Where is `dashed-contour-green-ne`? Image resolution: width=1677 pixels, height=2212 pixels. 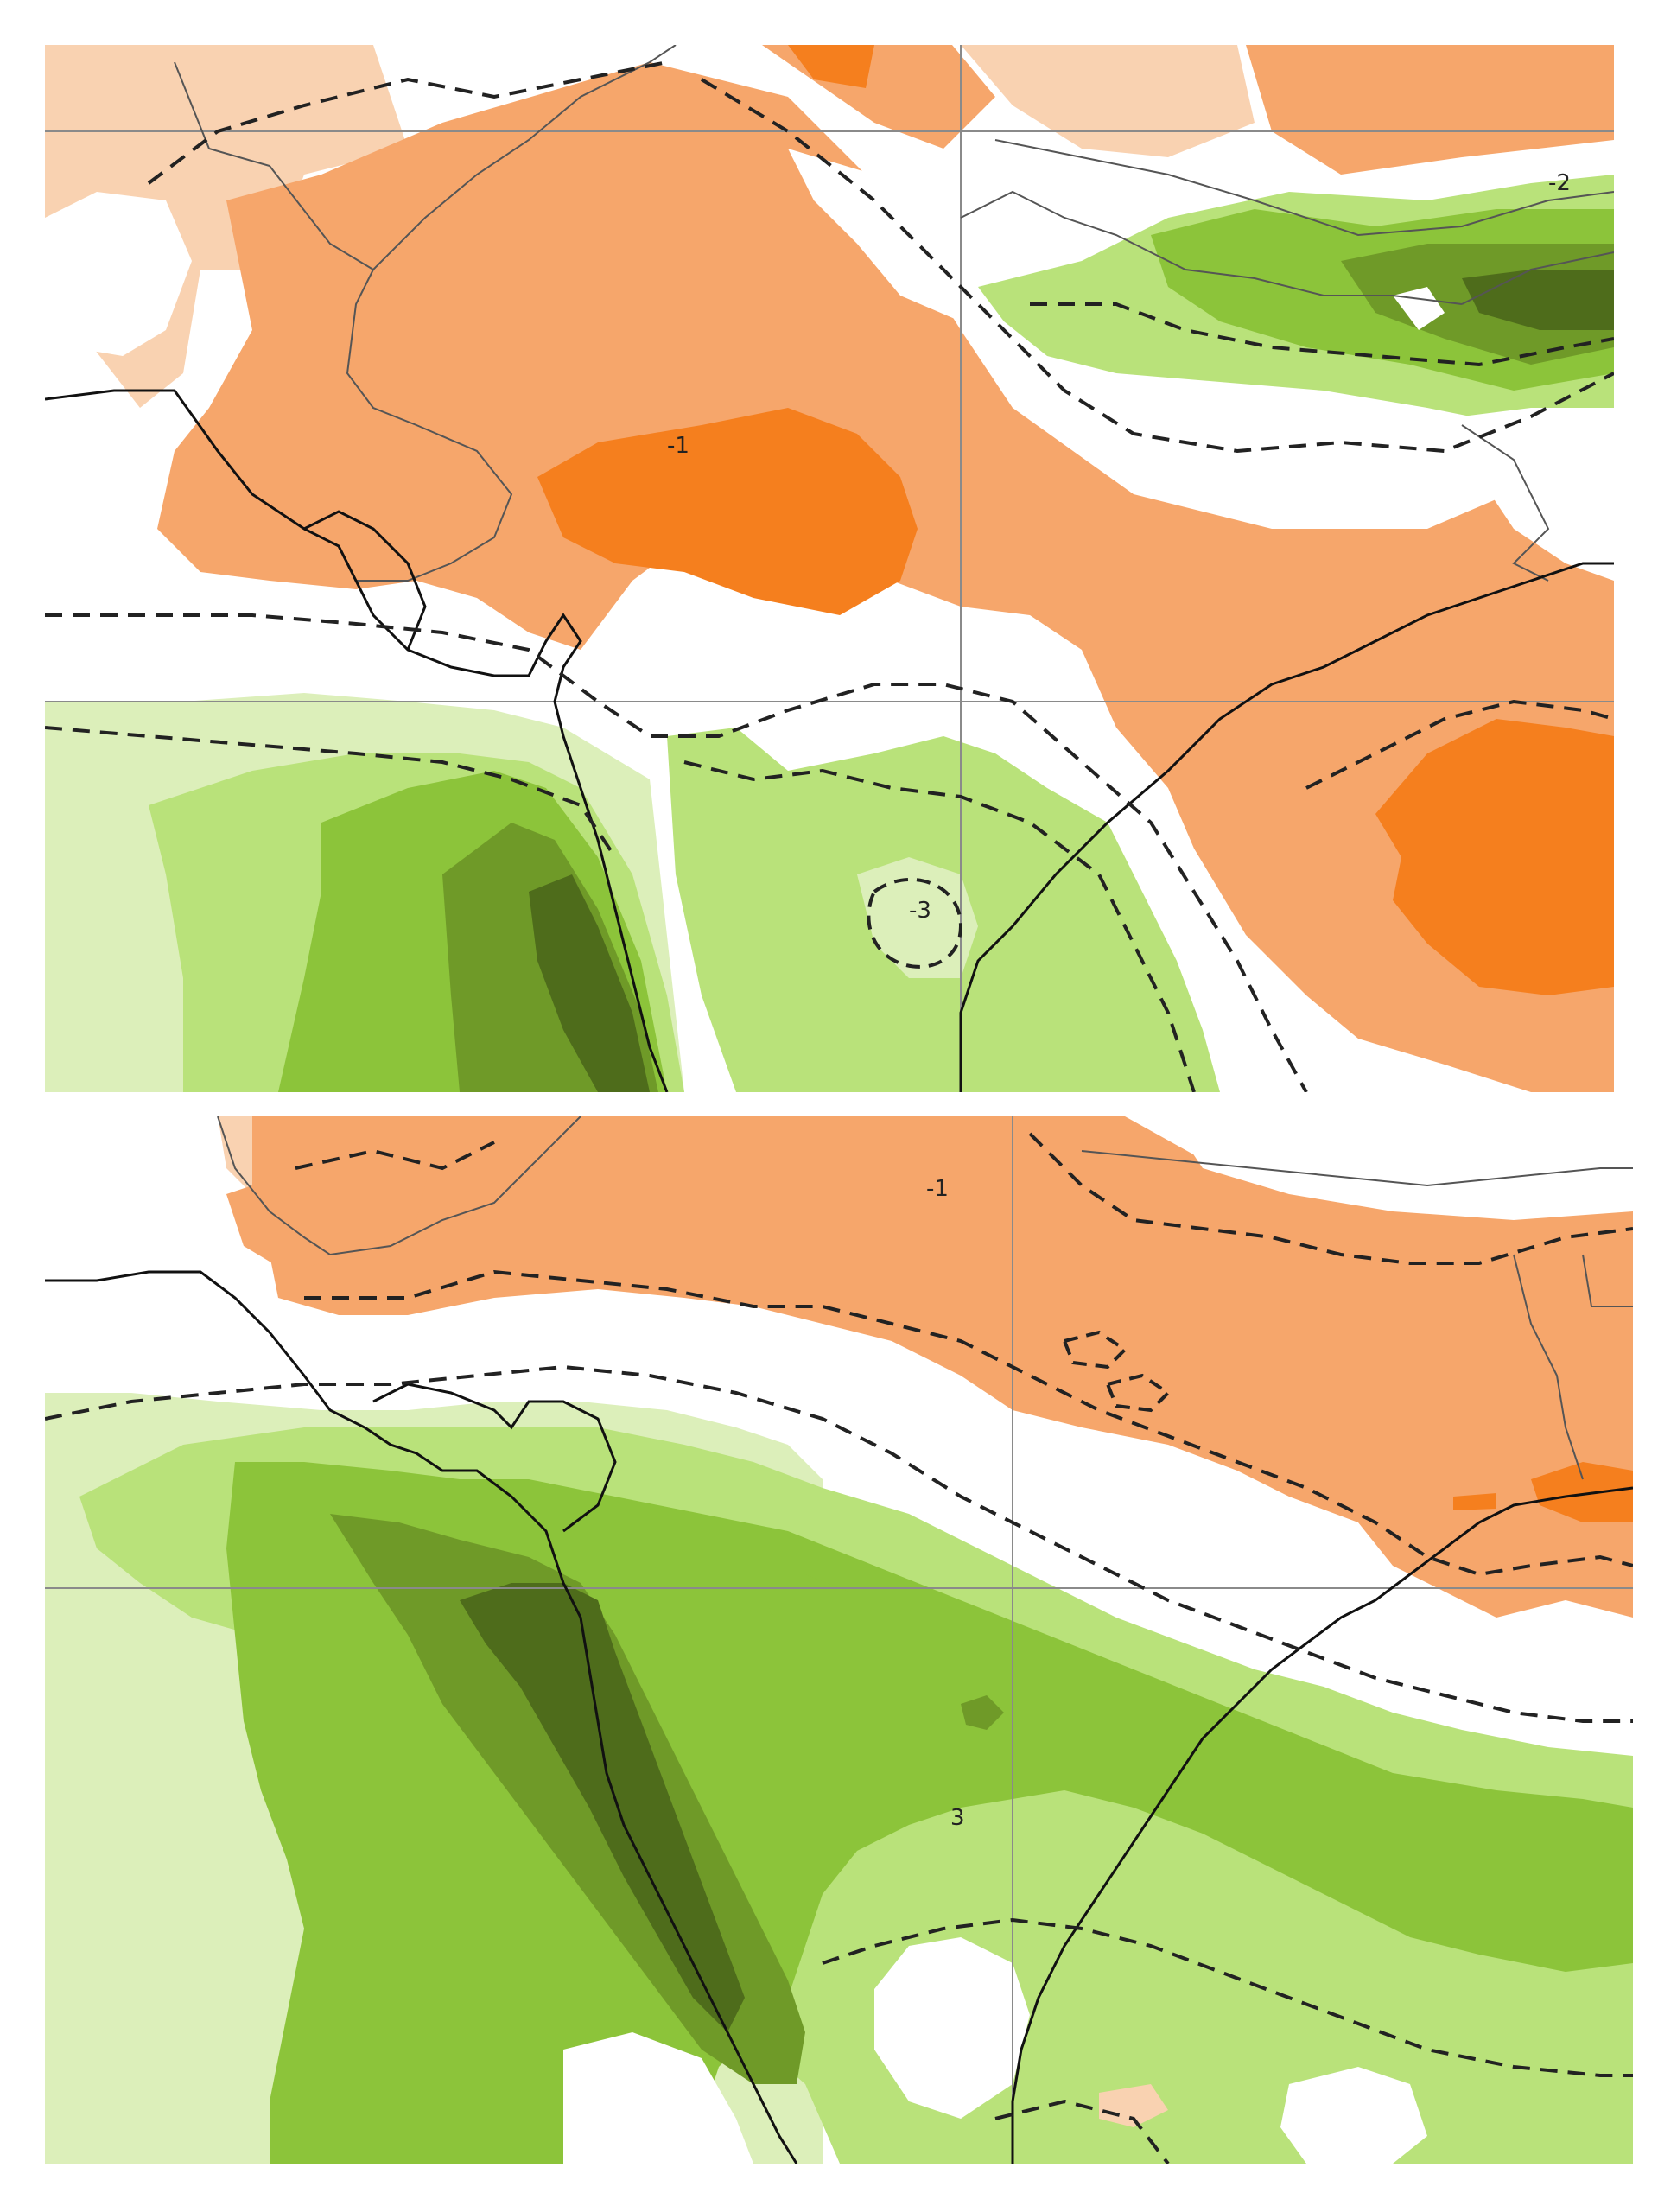 dashed-contour-green-ne is located at coordinates (1322, 334).